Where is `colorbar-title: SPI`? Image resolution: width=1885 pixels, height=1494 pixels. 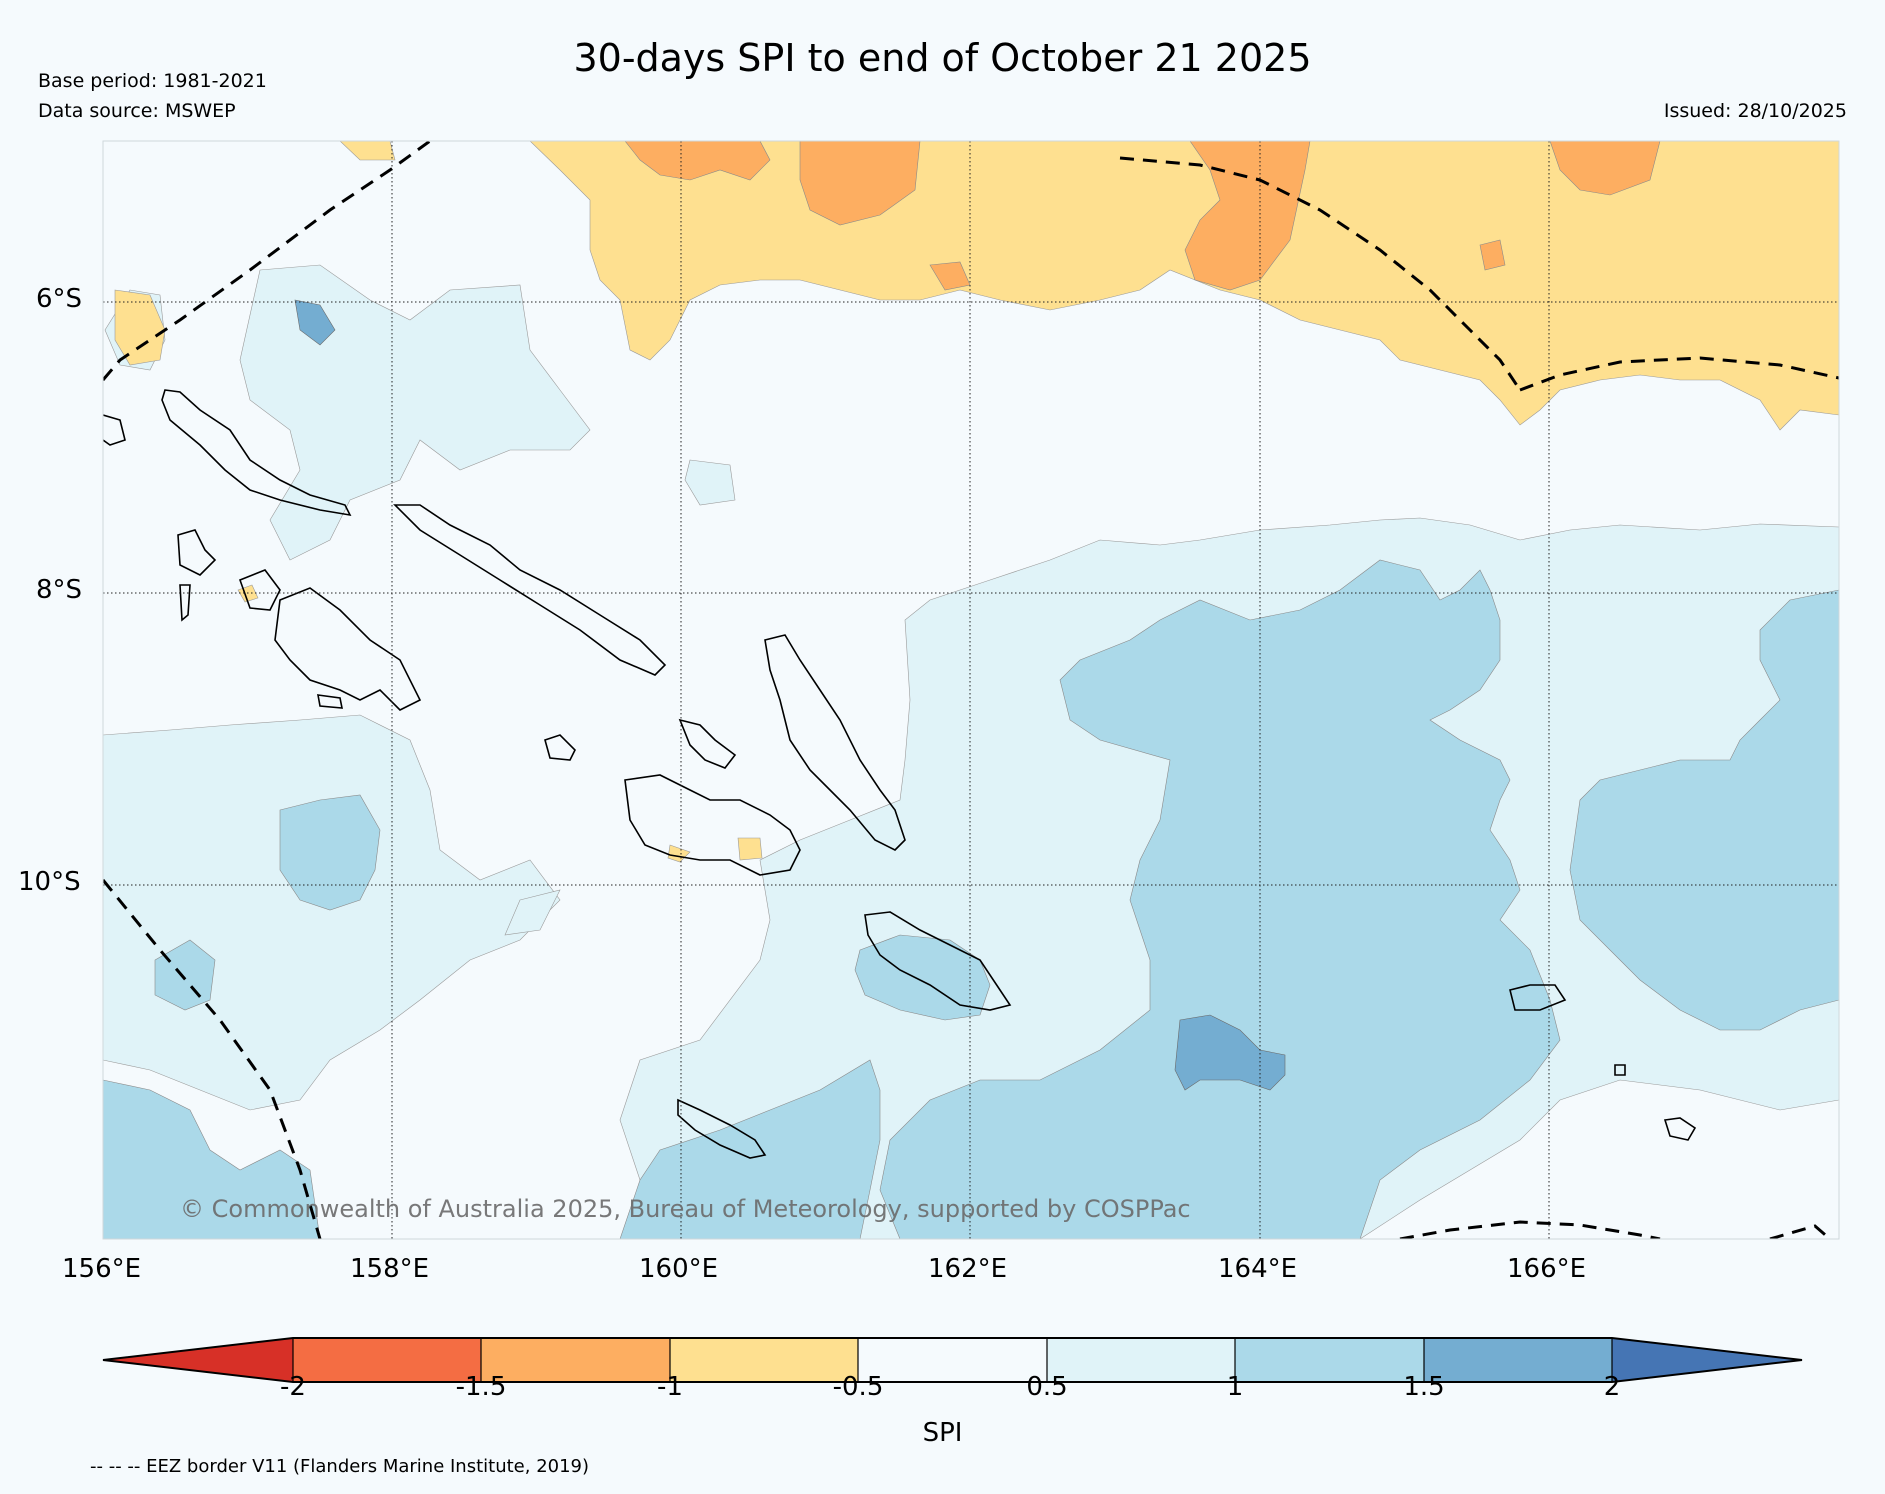
colorbar-title: SPI is located at coordinates (942, 1433).